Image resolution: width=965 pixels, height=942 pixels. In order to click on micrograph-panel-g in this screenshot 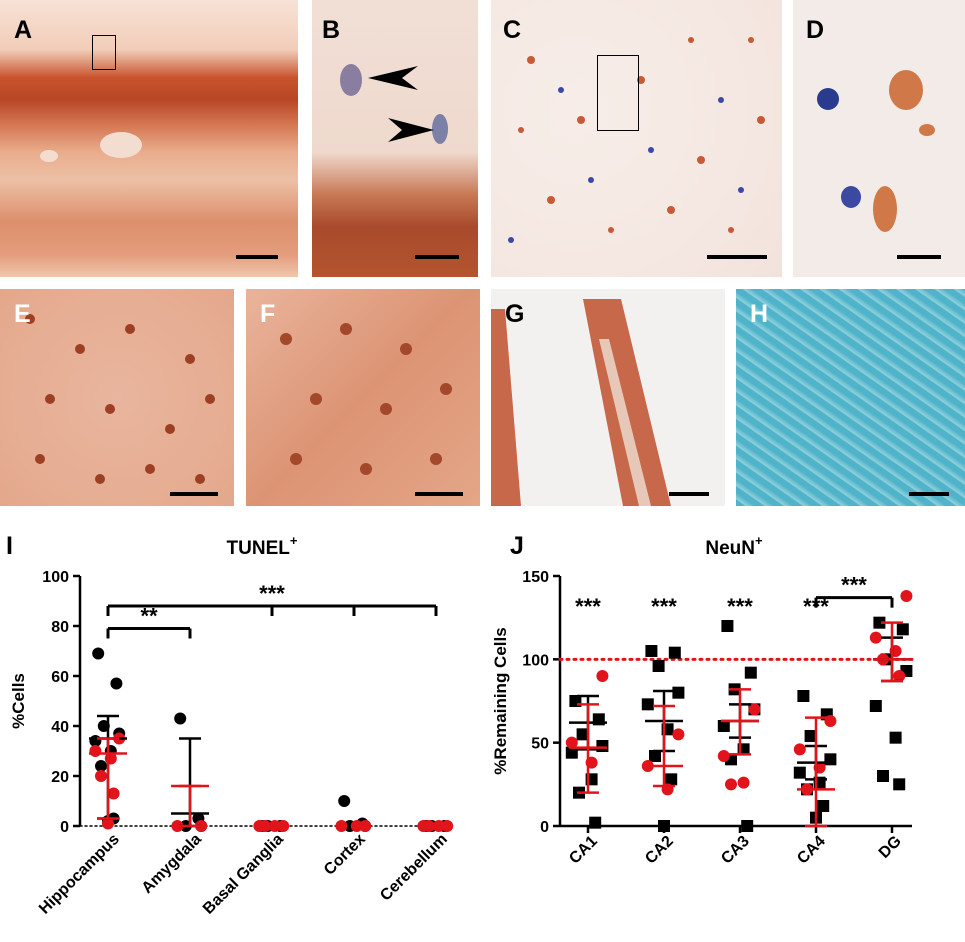, I will do `click(608, 397)`.